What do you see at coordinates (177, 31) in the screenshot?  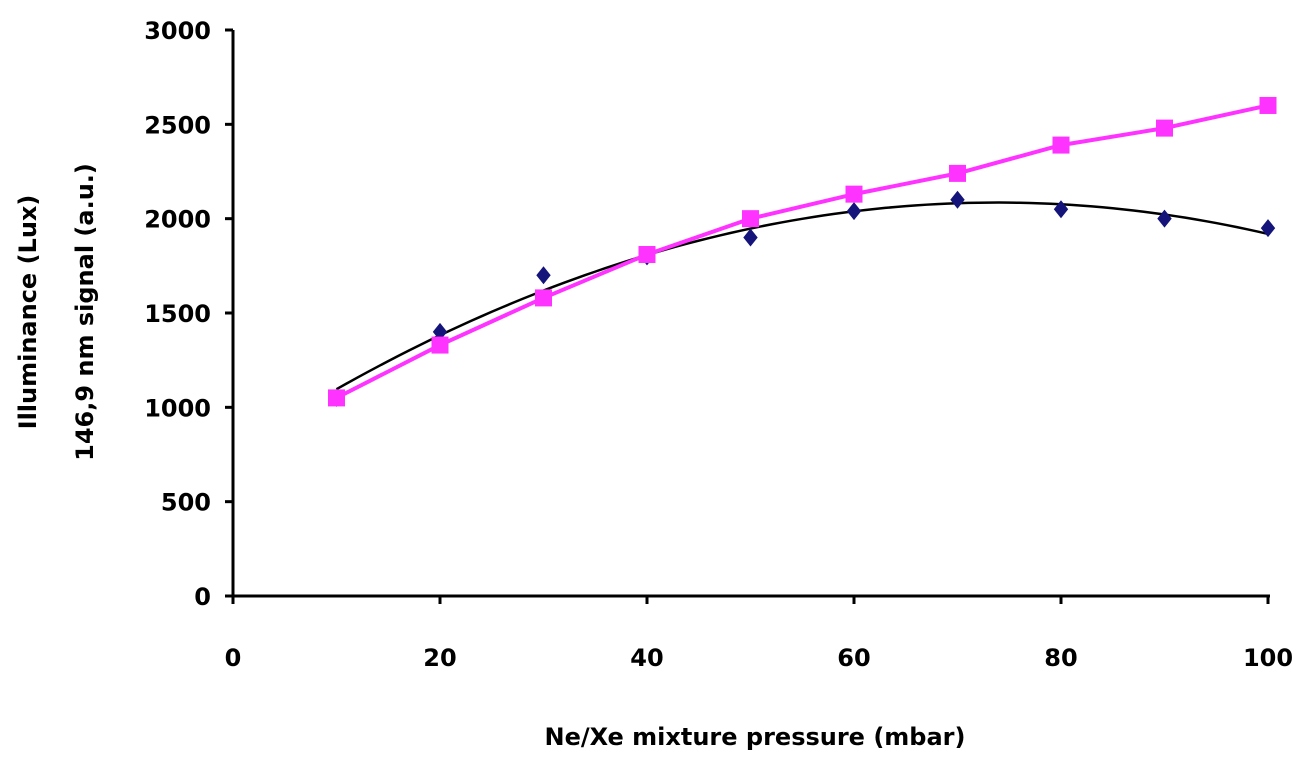 I see `y-tick-label: 3000` at bounding box center [177, 31].